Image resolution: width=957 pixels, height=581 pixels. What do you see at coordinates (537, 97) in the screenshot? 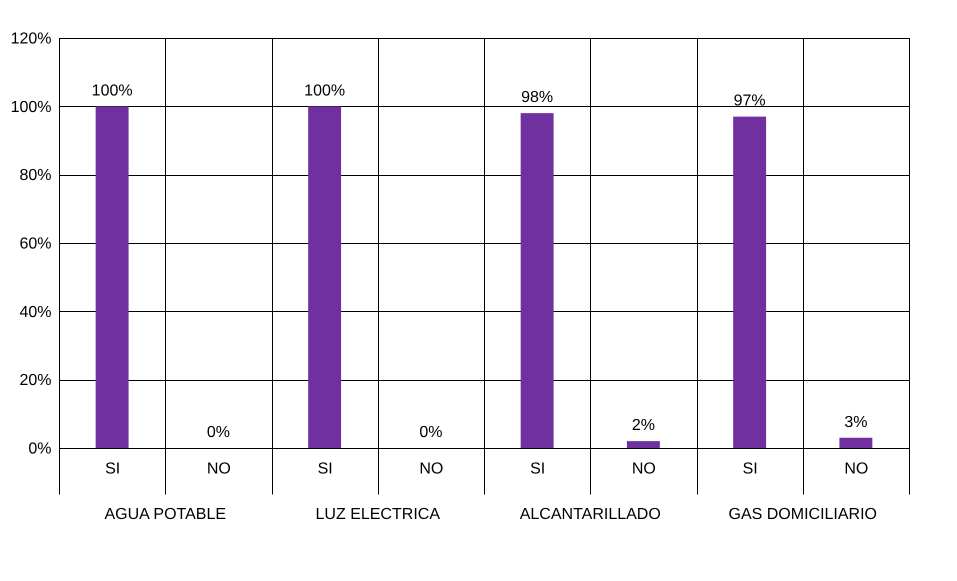
I see `data-label: 98%` at bounding box center [537, 97].